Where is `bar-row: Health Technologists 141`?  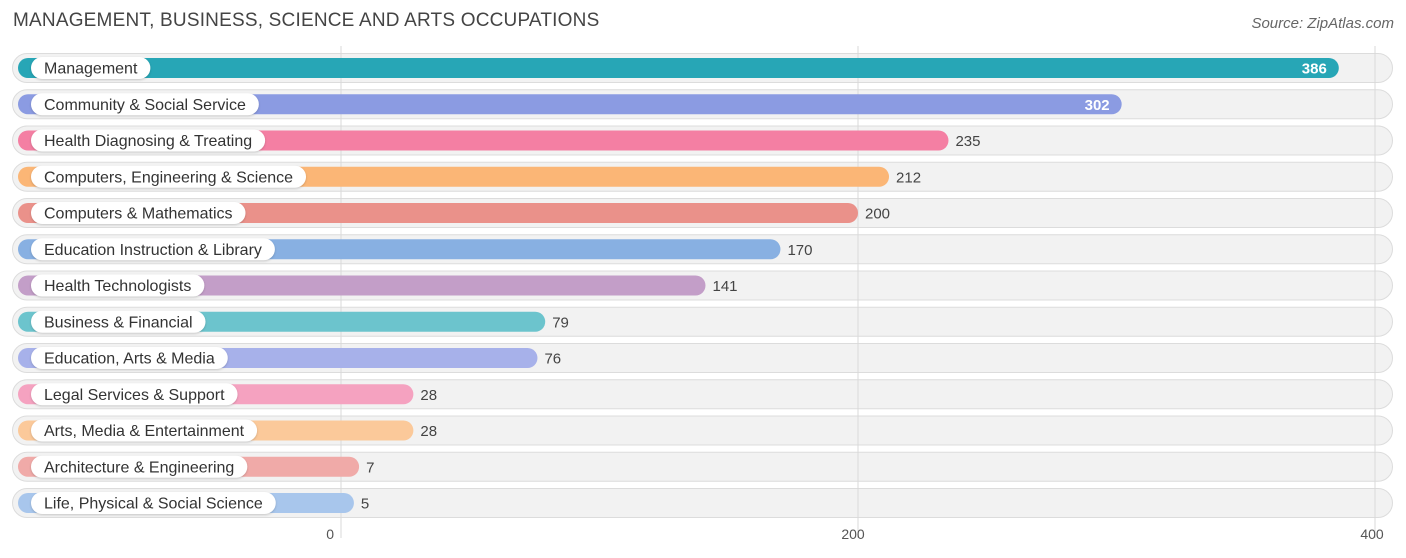 bar-row: Health Technologists 141 is located at coordinates (378, 285).